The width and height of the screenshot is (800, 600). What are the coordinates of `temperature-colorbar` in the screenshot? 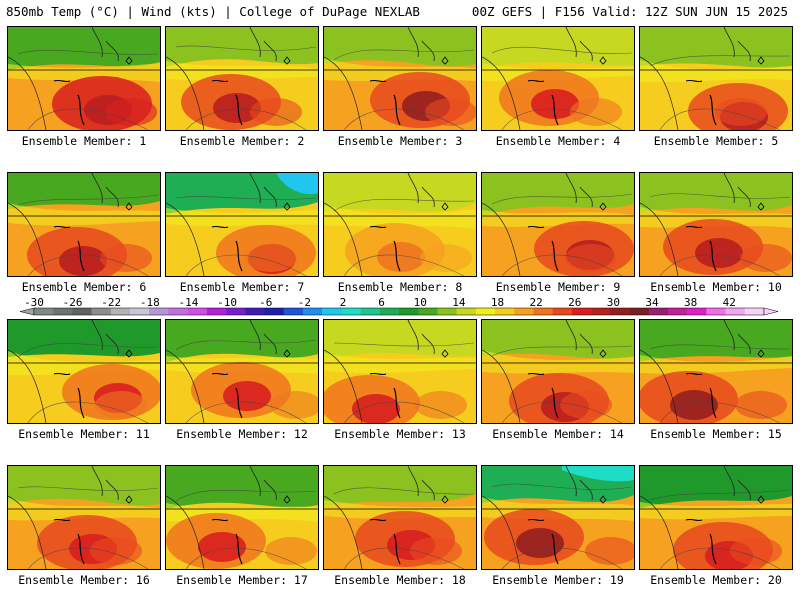 It's located at (399, 311).